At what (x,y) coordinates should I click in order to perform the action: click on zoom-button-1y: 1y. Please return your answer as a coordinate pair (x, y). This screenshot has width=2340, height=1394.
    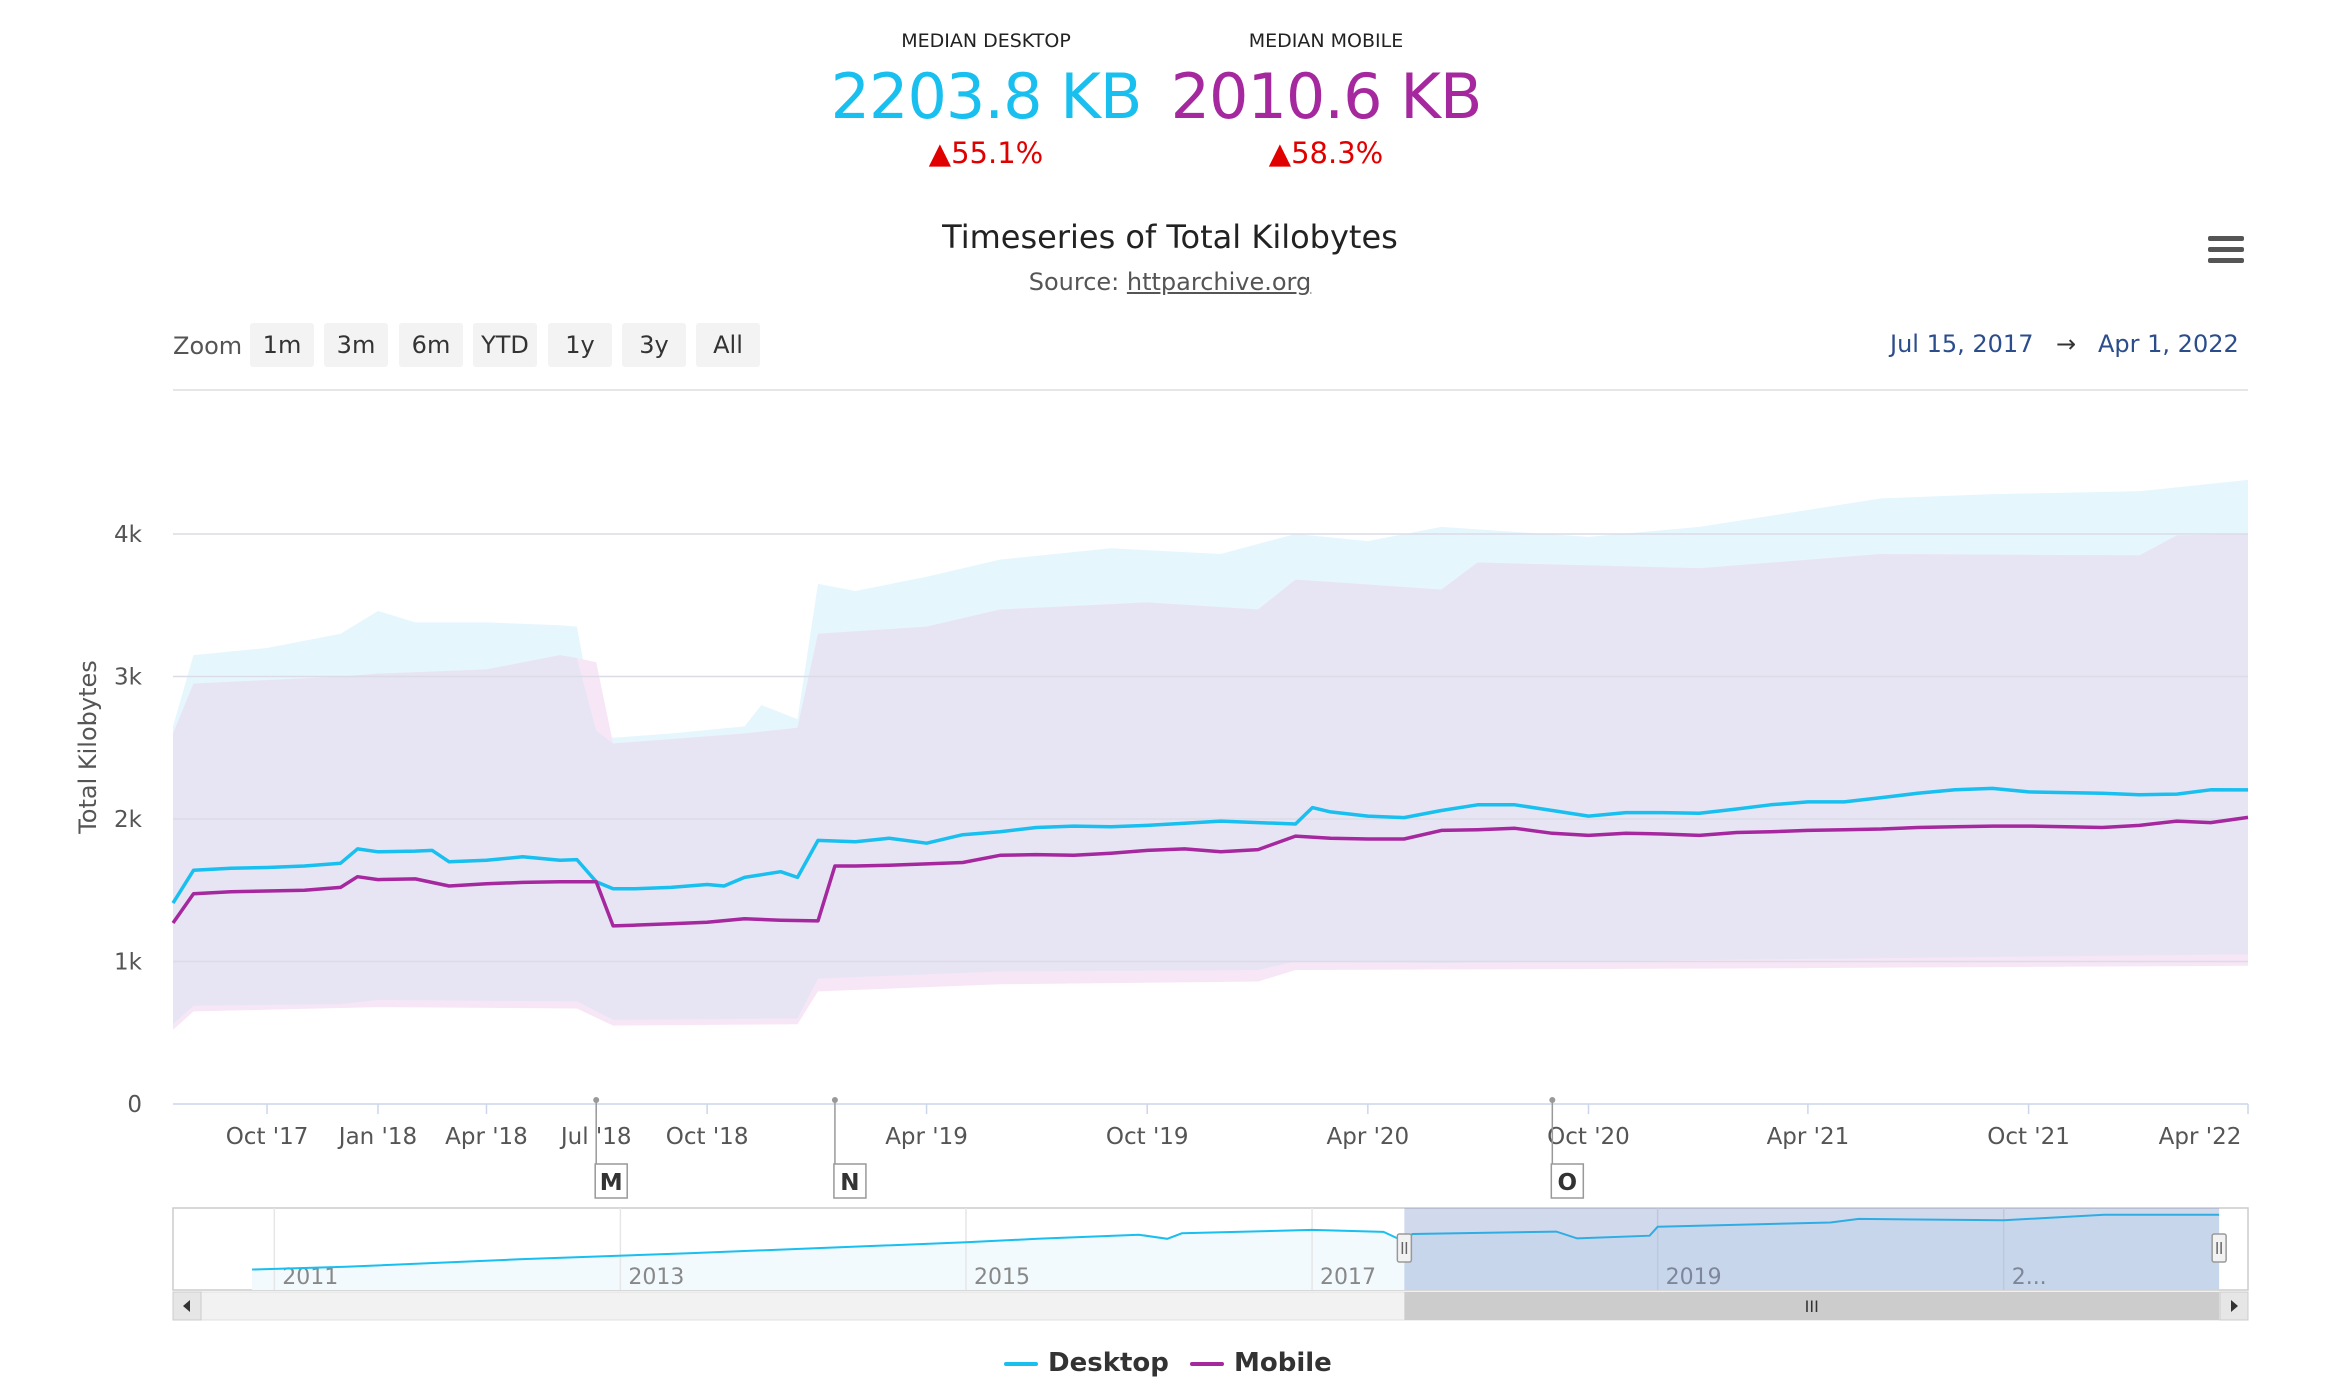
    Looking at the image, I should click on (580, 345).